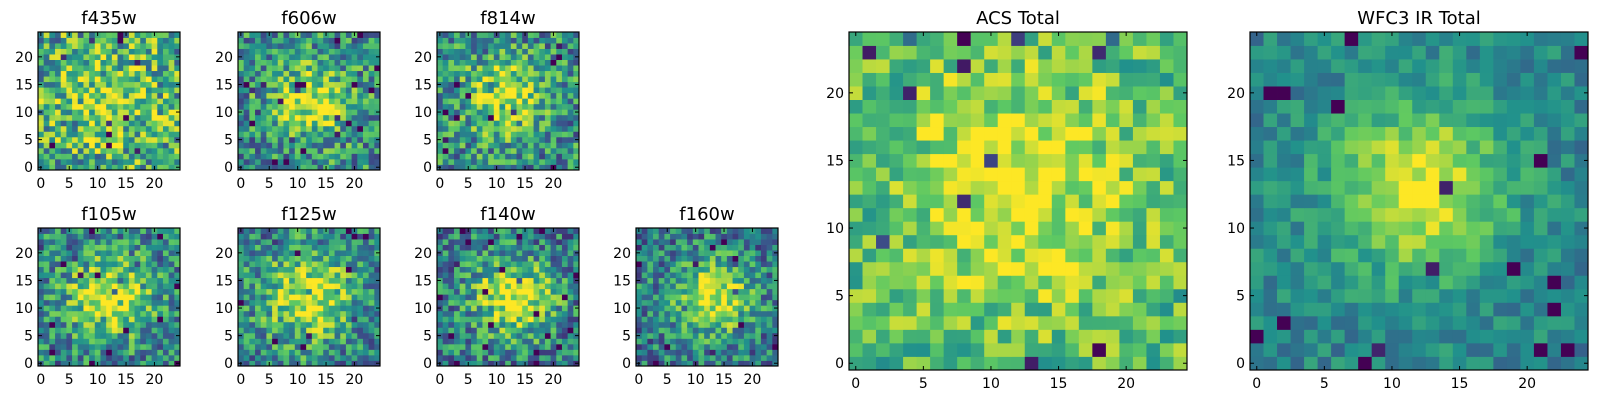  What do you see at coordinates (298, 380) in the screenshot?
I see `x-tick-label: 10` at bounding box center [298, 380].